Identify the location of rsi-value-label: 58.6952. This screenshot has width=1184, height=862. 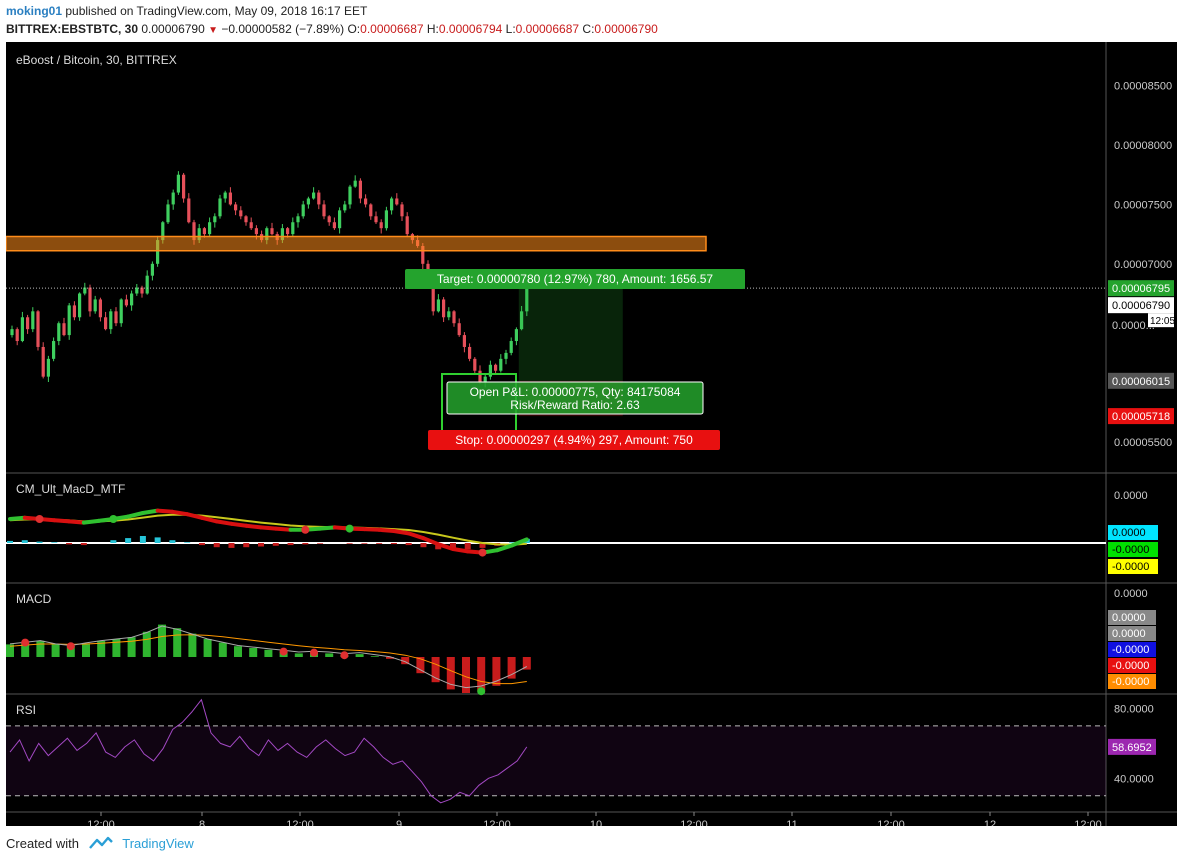
(1132, 748).